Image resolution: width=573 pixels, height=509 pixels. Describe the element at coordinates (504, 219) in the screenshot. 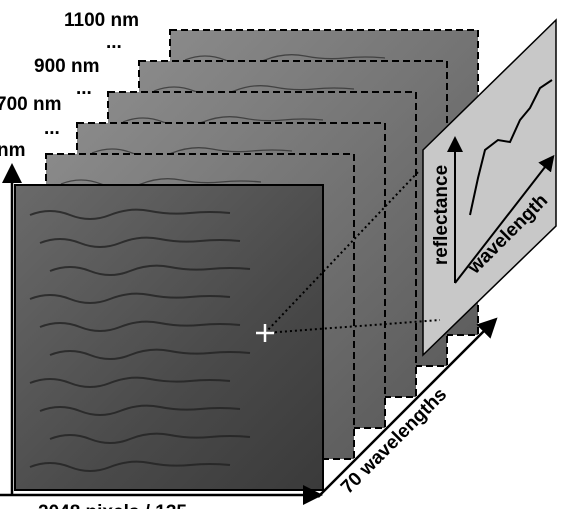

I see `panel-x-axis` at that location.